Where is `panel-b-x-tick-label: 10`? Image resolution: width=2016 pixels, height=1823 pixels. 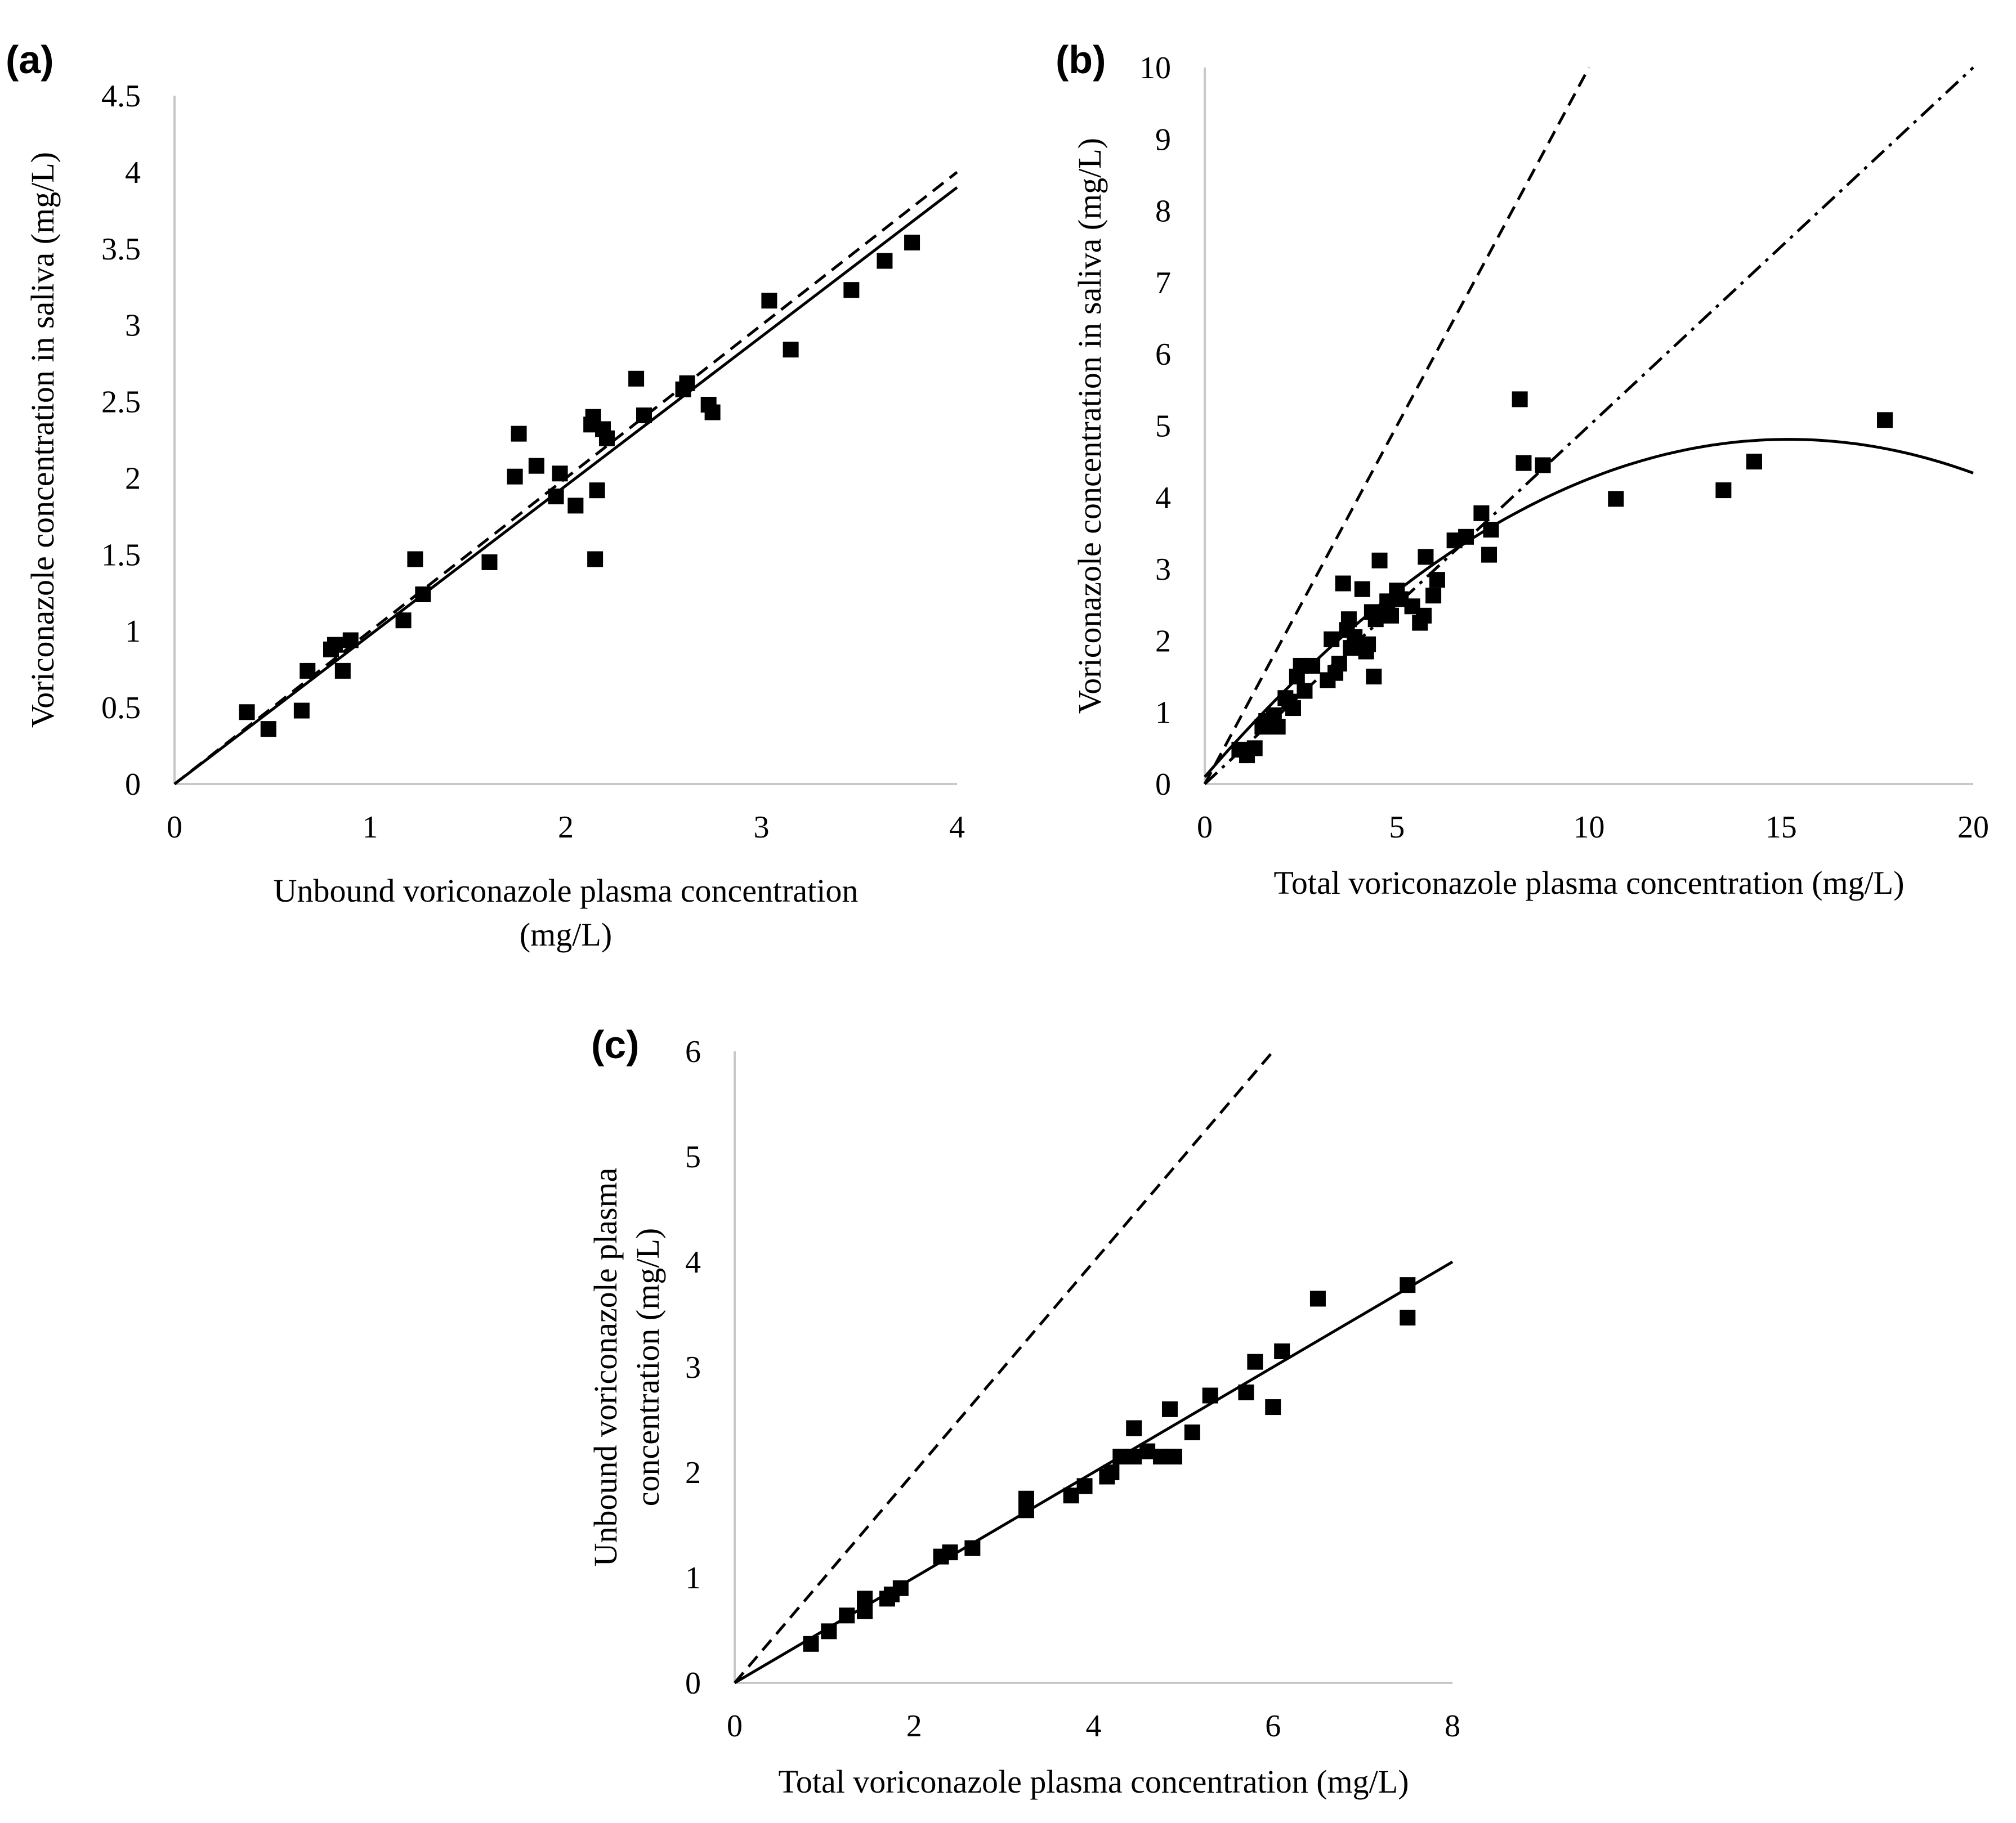
panel-b-x-tick-label: 10 is located at coordinates (1590, 827).